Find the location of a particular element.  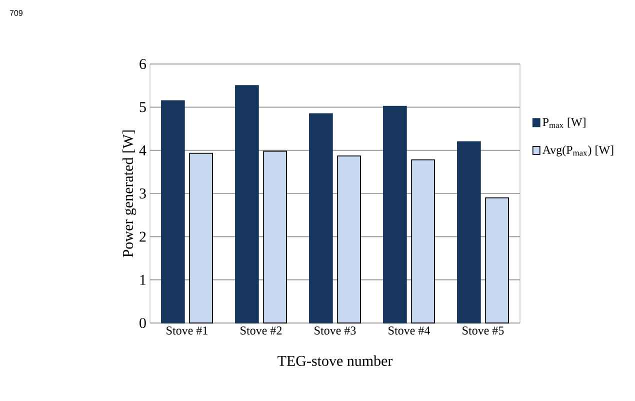

legend-label: P$_{max}$ [W] is located at coordinates (564, 123).